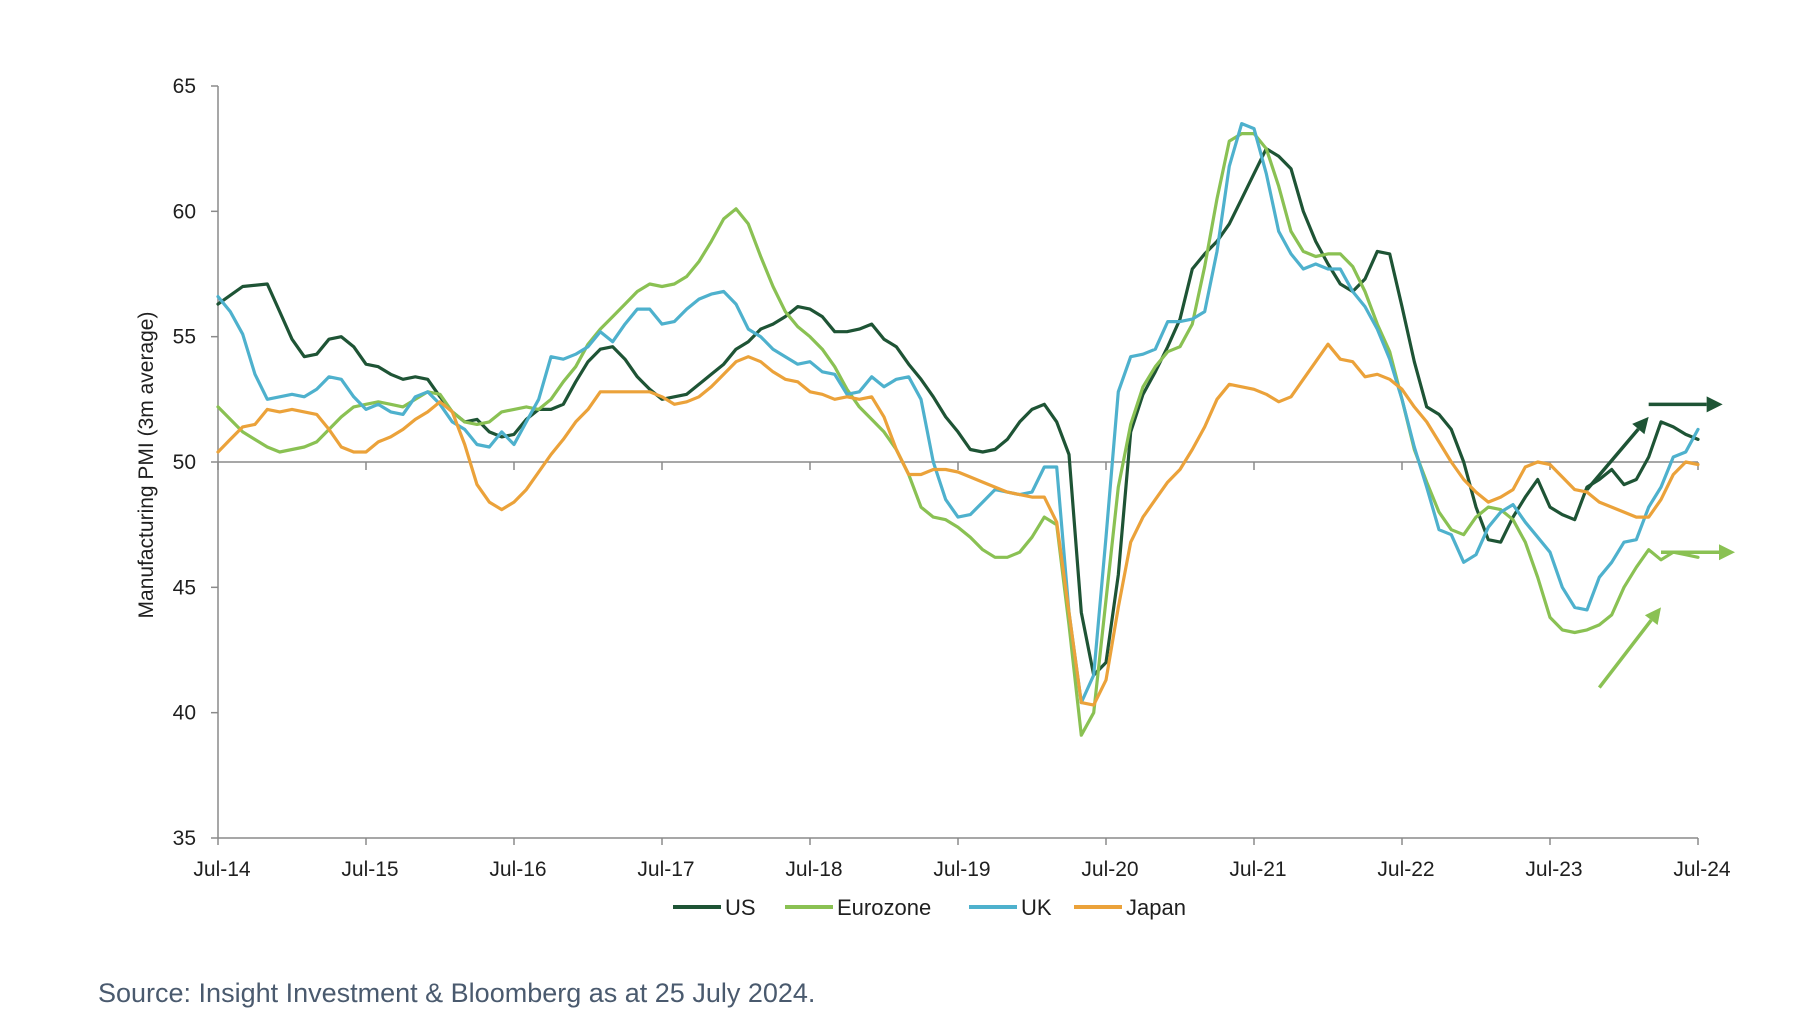 The height and width of the screenshot is (1018, 1796). I want to click on eurozone-trend-arrow-flat-head, so click(1727, 552).